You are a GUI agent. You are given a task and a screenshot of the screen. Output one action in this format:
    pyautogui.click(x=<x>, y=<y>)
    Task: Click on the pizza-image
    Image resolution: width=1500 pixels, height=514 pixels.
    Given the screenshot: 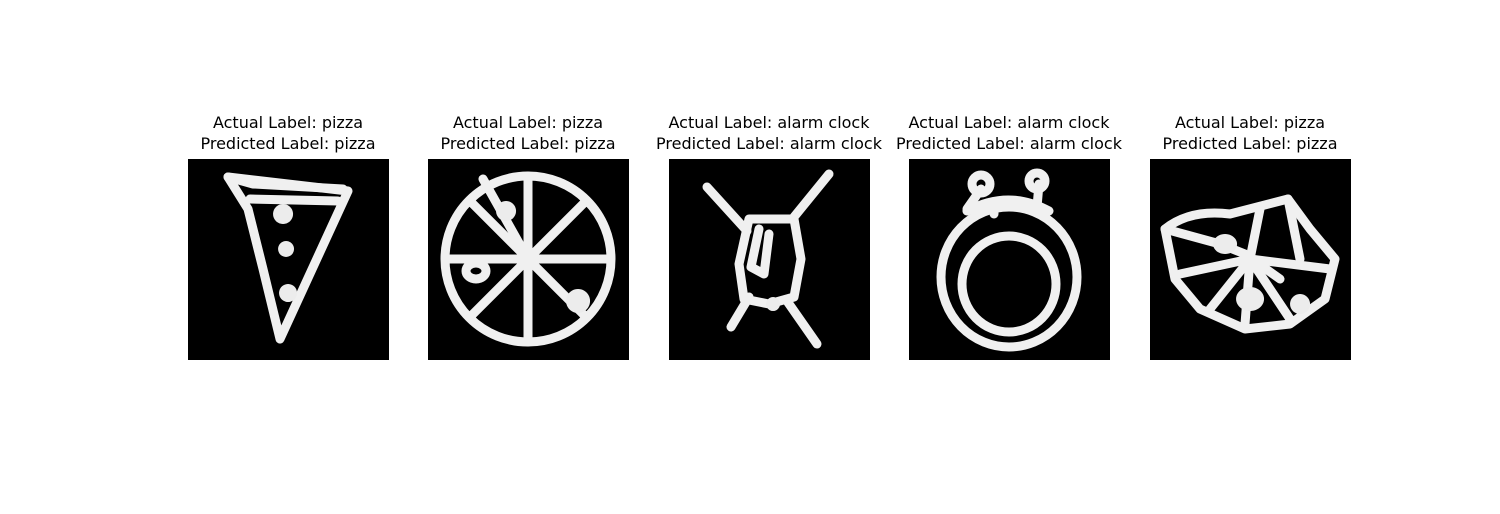 What is the action you would take?
    pyautogui.click(x=1250, y=259)
    